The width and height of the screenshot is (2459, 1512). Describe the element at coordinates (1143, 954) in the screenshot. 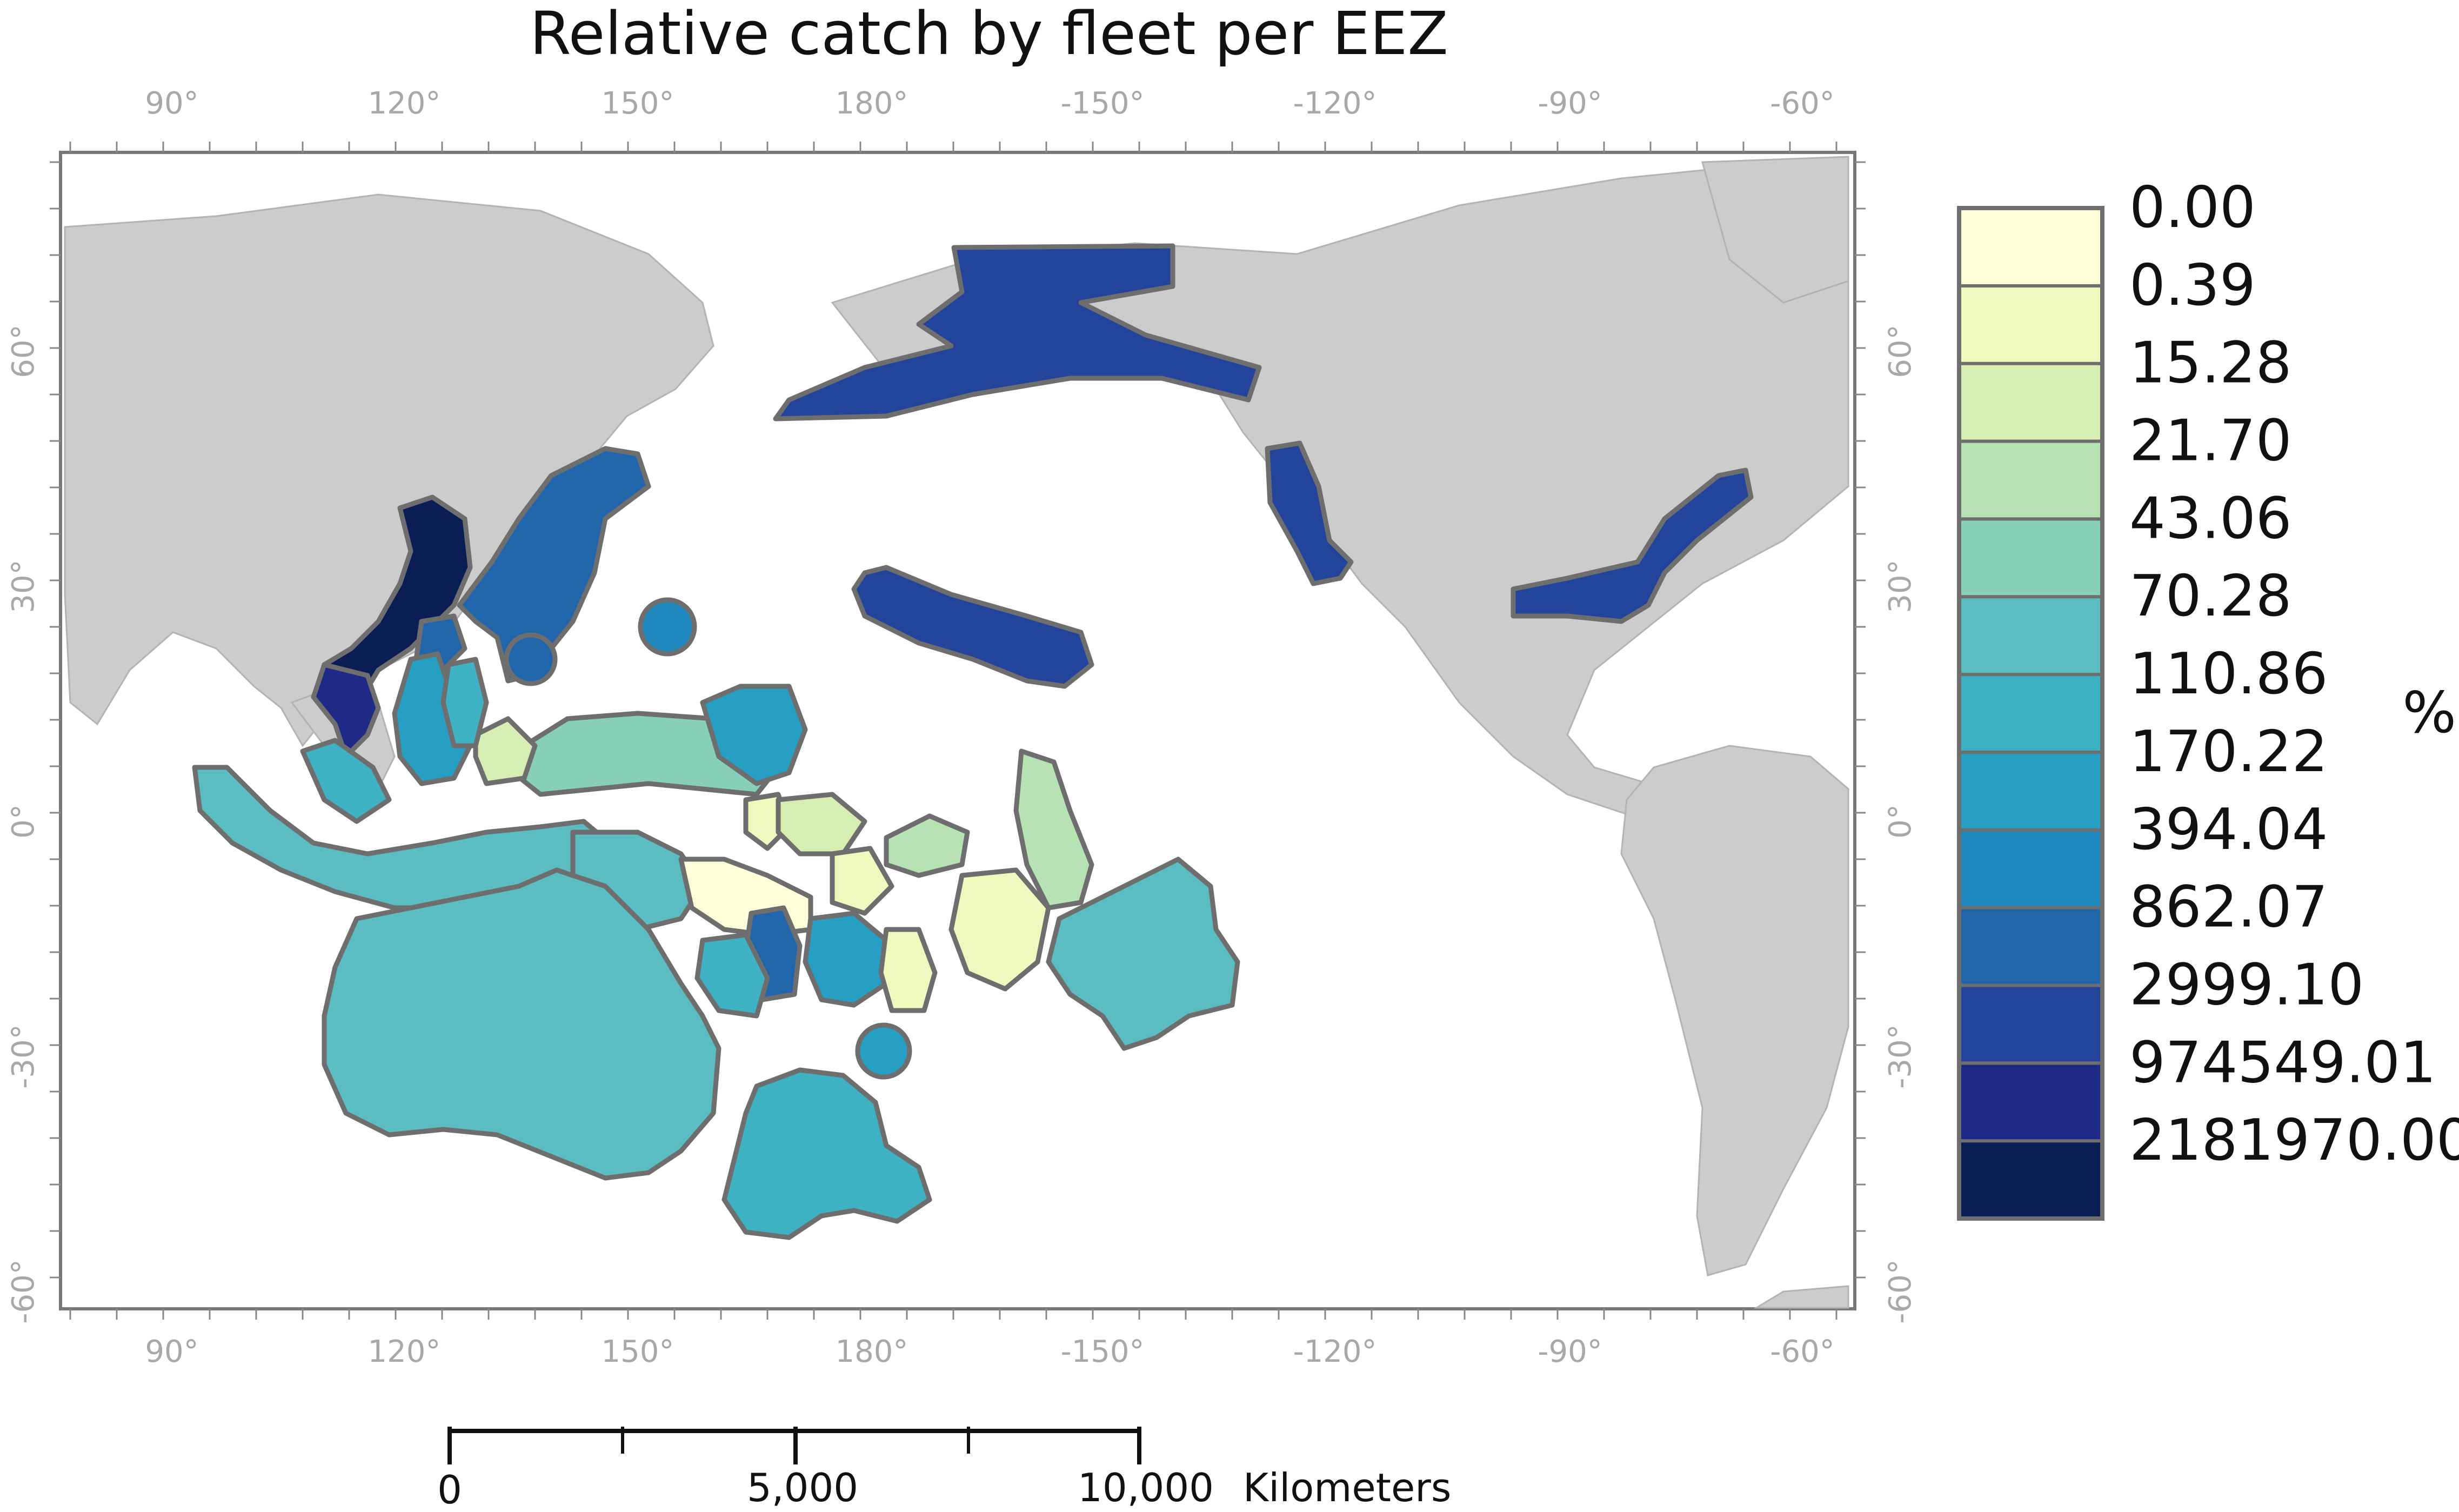

I see `eez-french-polynesia` at that location.